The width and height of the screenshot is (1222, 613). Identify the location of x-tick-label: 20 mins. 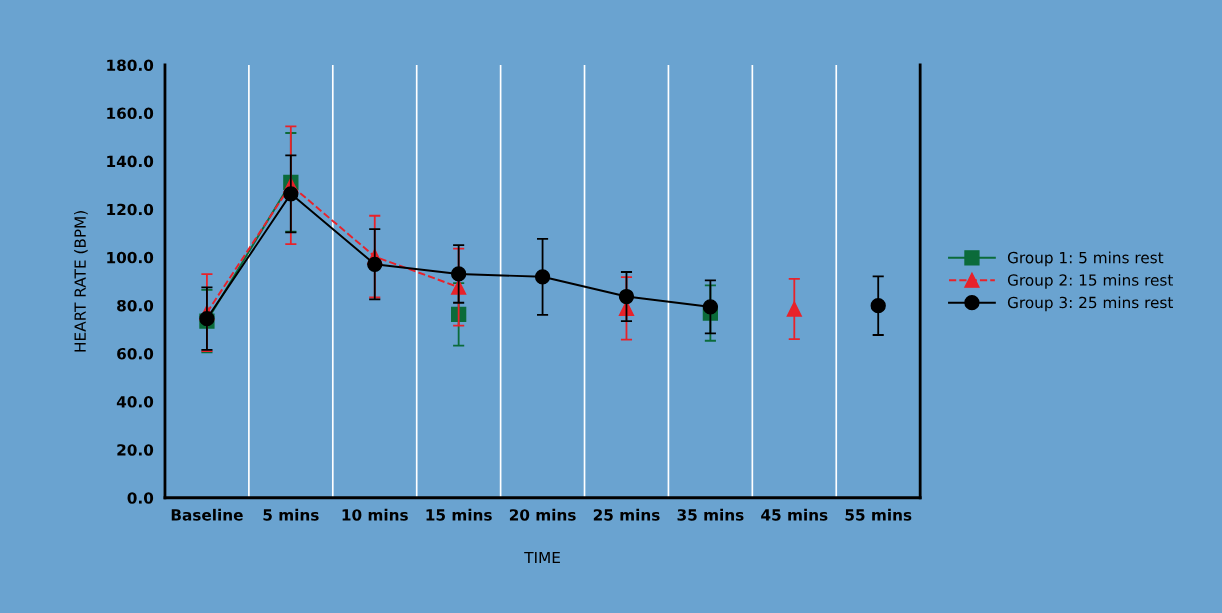
(542, 514).